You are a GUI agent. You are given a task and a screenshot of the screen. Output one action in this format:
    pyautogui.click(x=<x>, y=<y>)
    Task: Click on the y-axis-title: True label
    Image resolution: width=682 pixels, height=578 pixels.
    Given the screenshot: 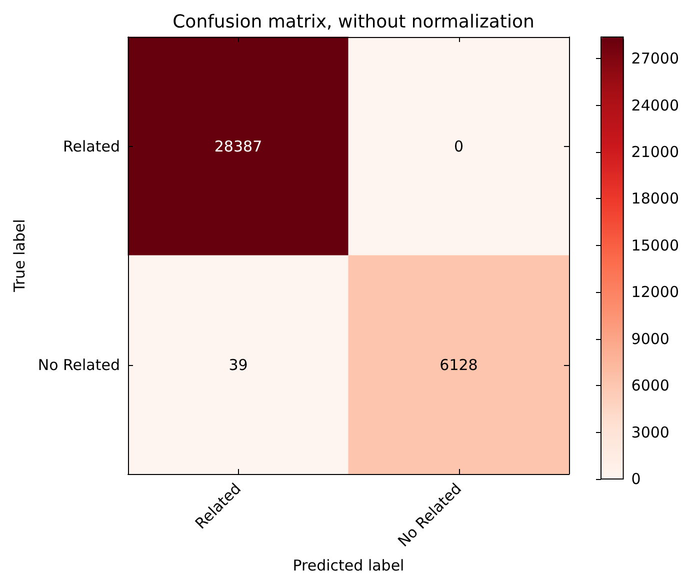 What is the action you would take?
    pyautogui.click(x=19, y=256)
    